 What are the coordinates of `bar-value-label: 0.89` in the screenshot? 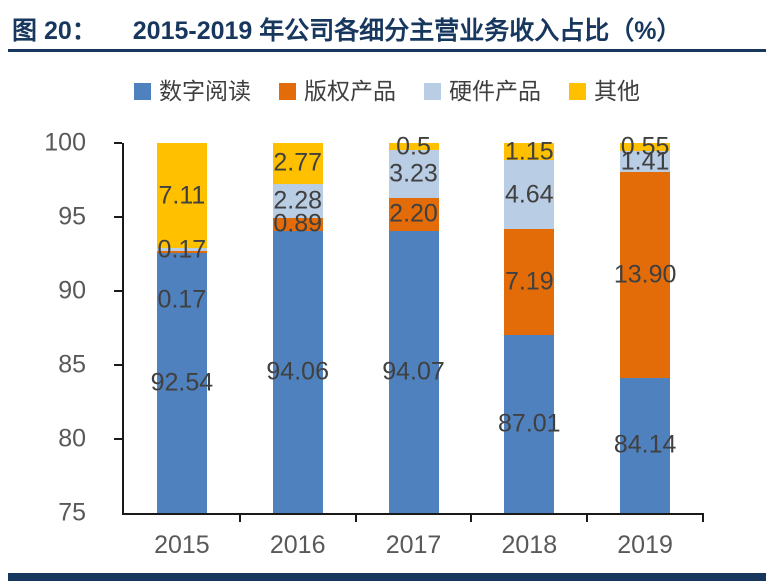 It's located at (298, 223).